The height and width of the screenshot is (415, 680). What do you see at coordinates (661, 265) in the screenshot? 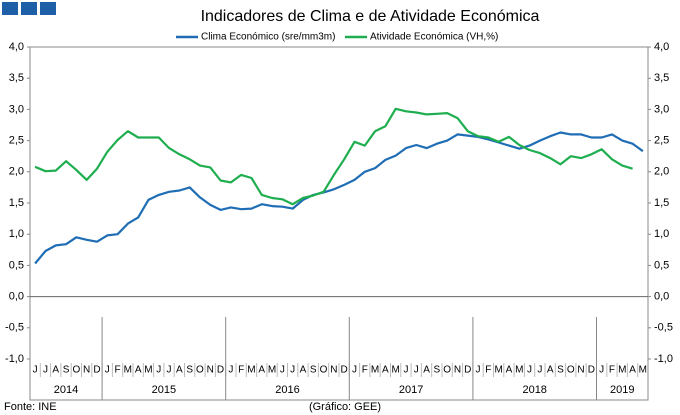
I see `y2-tick-label: 0,5` at bounding box center [661, 265].